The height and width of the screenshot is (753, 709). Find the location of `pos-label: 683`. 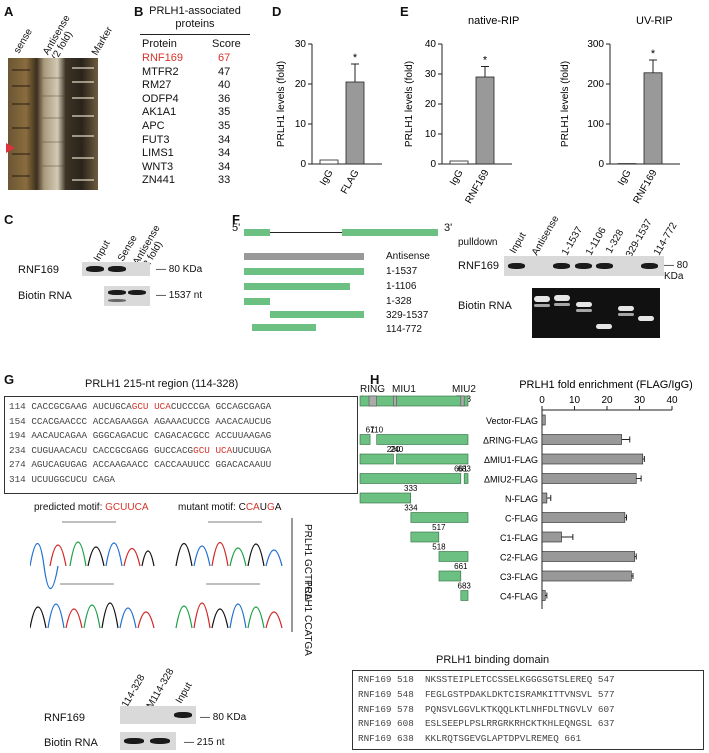

pos-label: 683 is located at coordinates (465, 586).